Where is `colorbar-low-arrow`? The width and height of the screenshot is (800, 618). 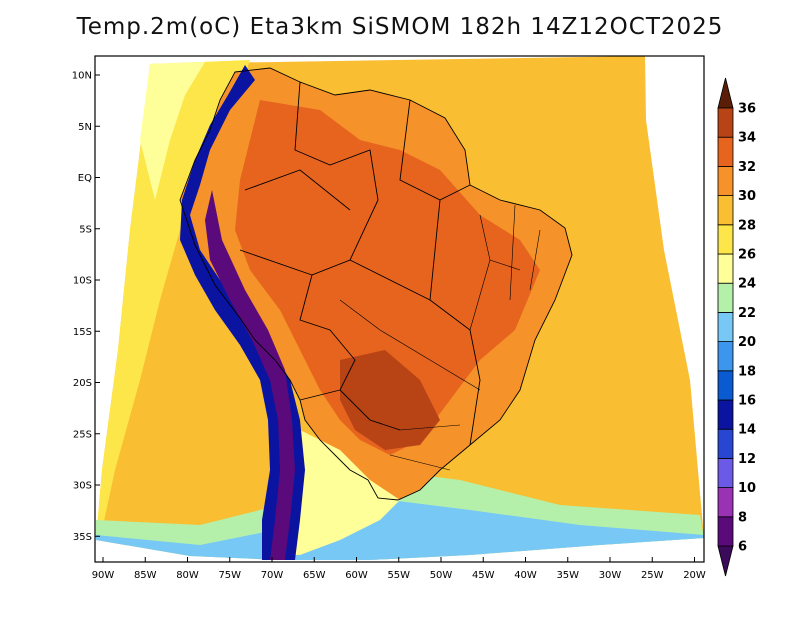
colorbar-low-arrow is located at coordinates (725, 561).